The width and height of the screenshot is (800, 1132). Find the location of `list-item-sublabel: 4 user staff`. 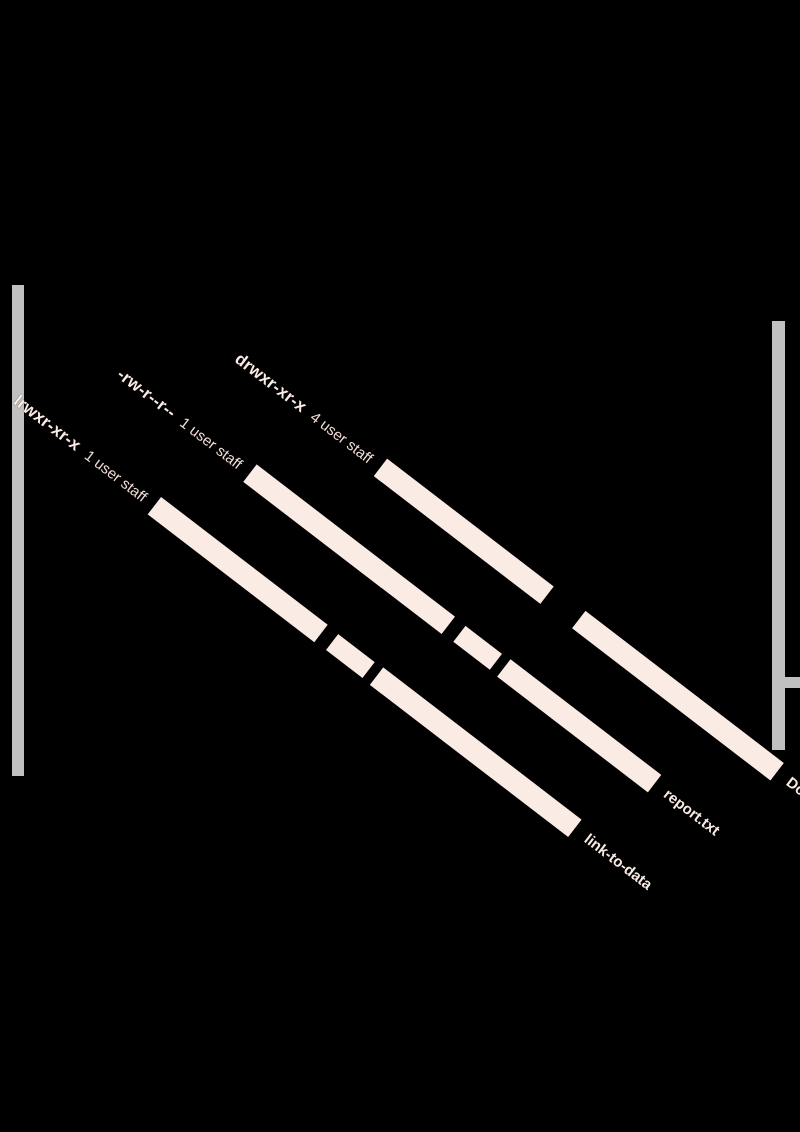

list-item-sublabel: 4 user staff is located at coordinates (342, 437).